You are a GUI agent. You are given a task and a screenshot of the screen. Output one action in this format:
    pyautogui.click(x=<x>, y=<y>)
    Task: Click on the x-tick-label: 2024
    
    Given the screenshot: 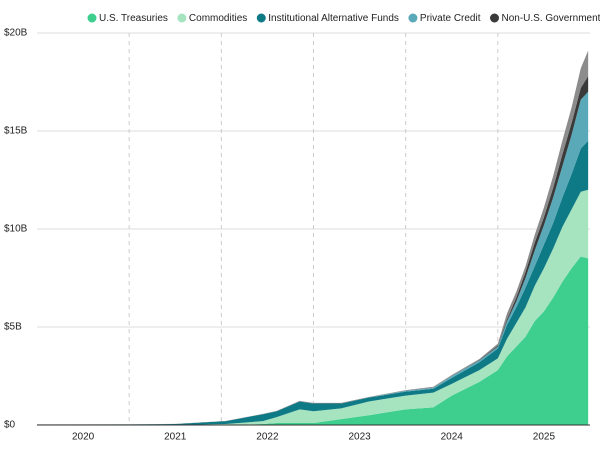 What is the action you would take?
    pyautogui.click(x=452, y=437)
    